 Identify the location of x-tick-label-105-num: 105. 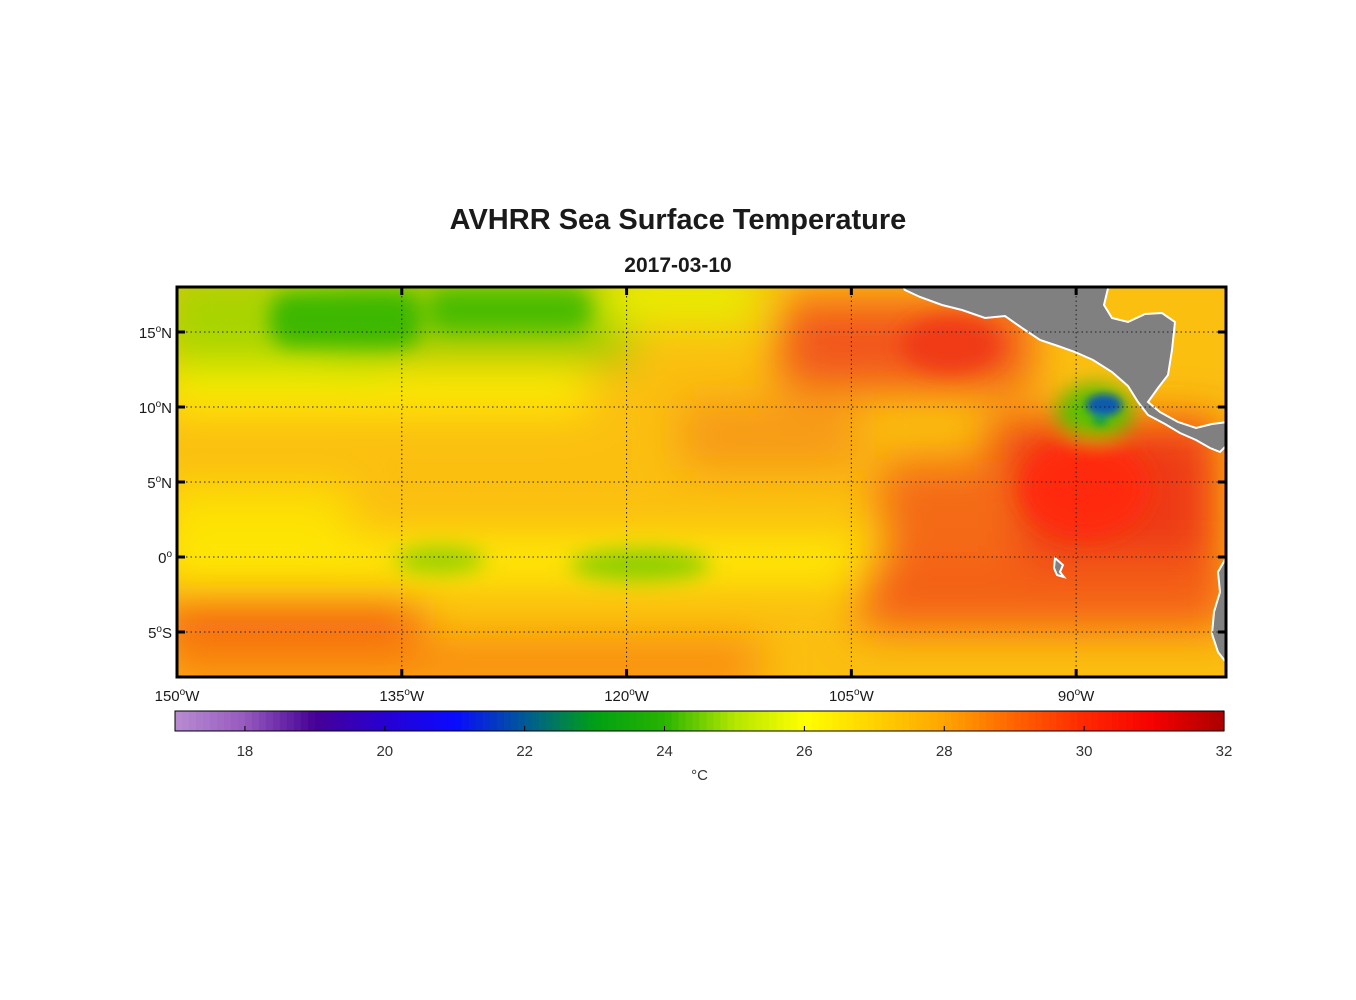
(841, 696).